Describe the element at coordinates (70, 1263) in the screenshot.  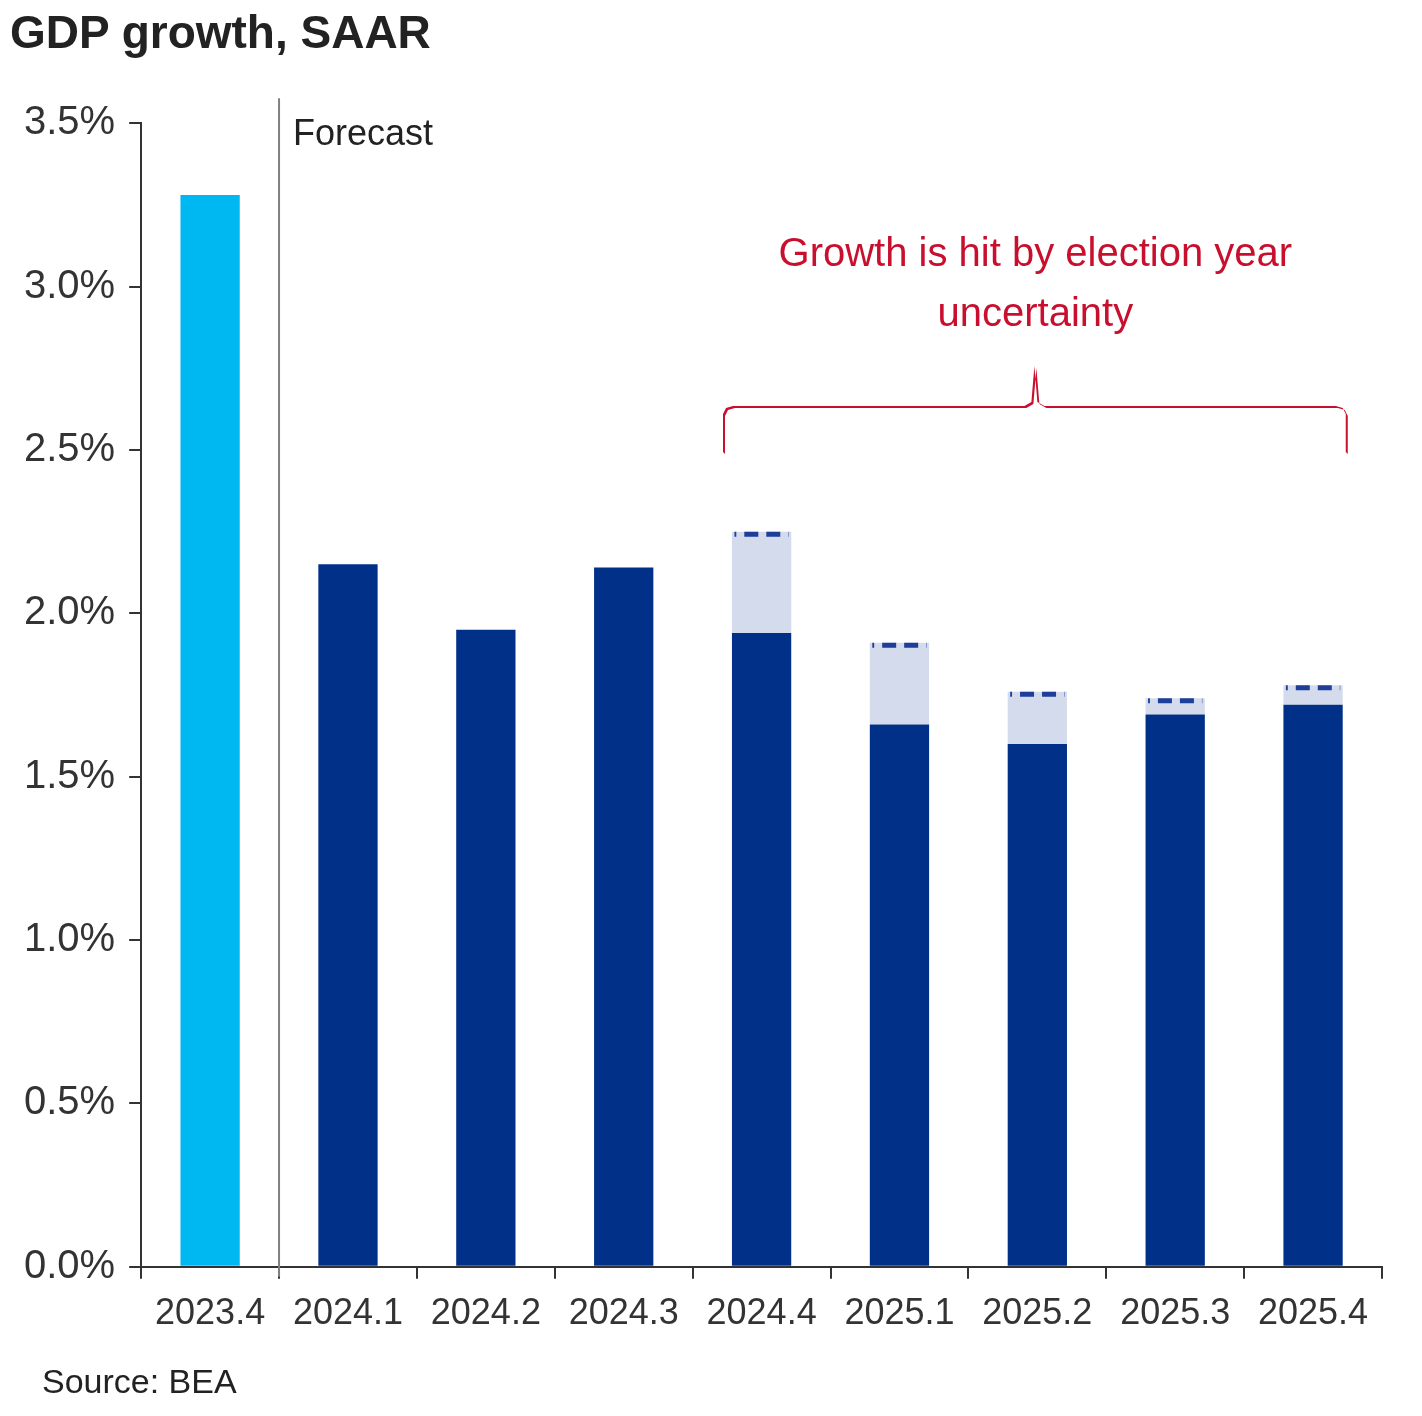
I see `y-tick-label: 0.0%` at that location.